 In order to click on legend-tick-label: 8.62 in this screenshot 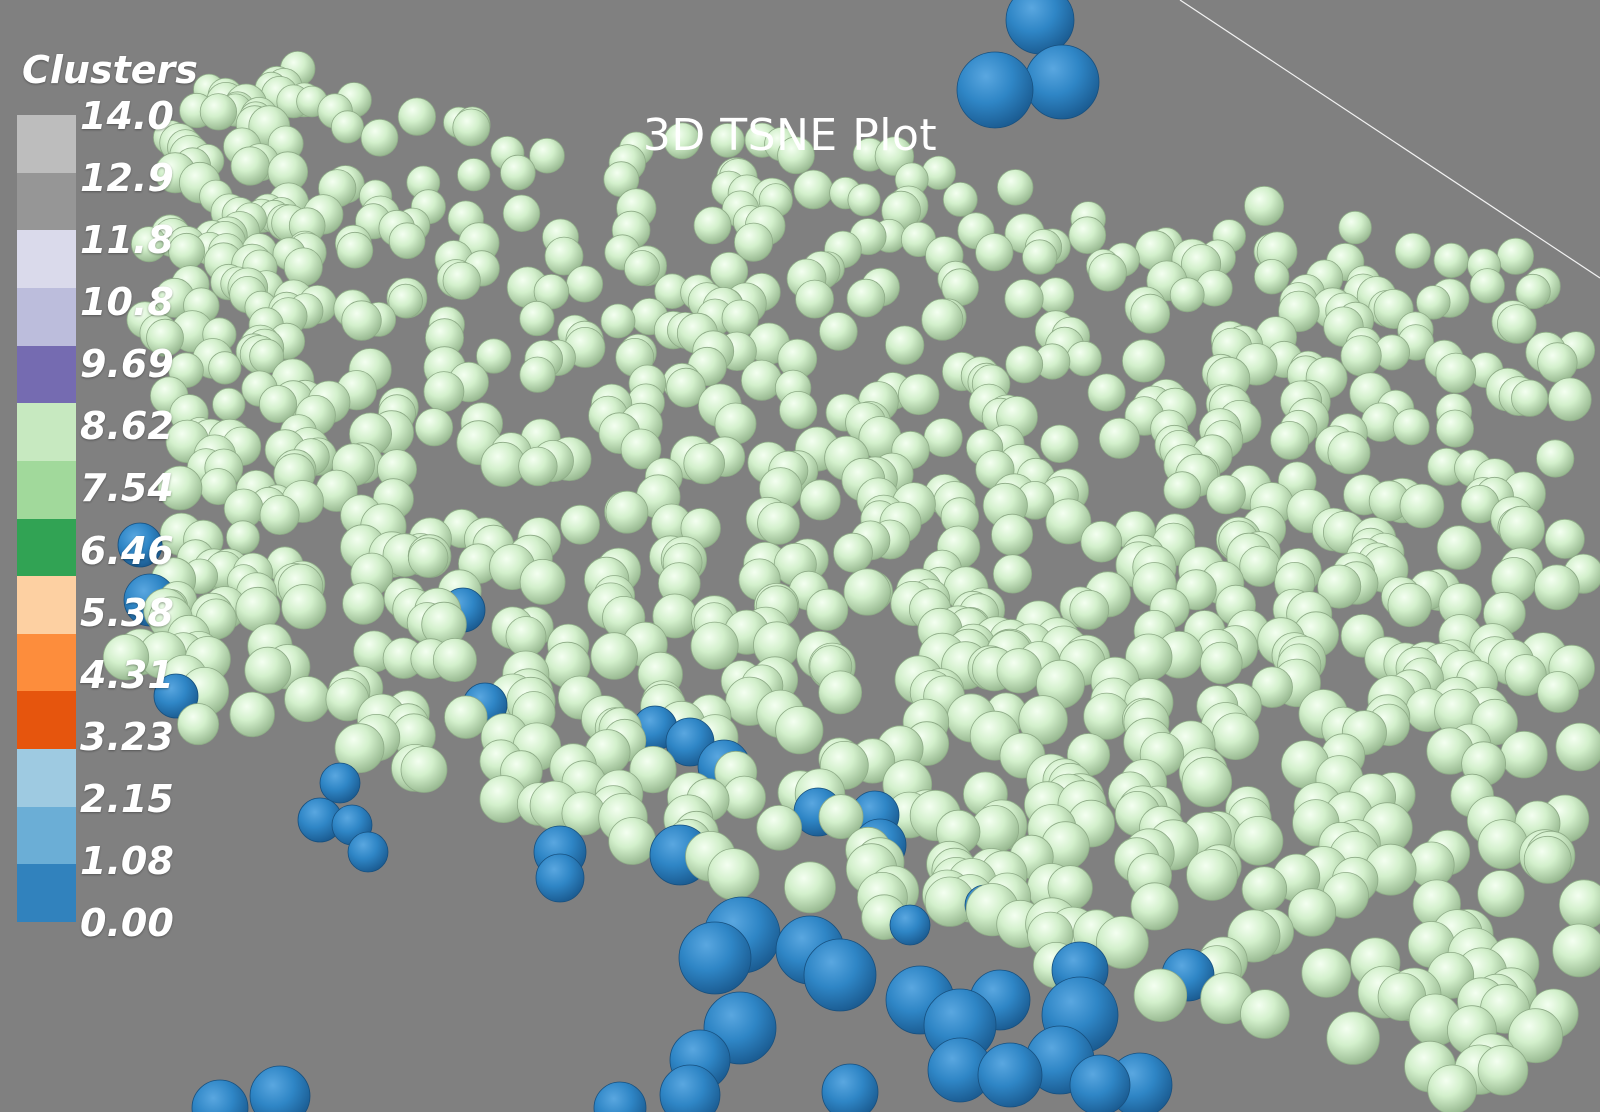, I will do `click(127, 426)`.